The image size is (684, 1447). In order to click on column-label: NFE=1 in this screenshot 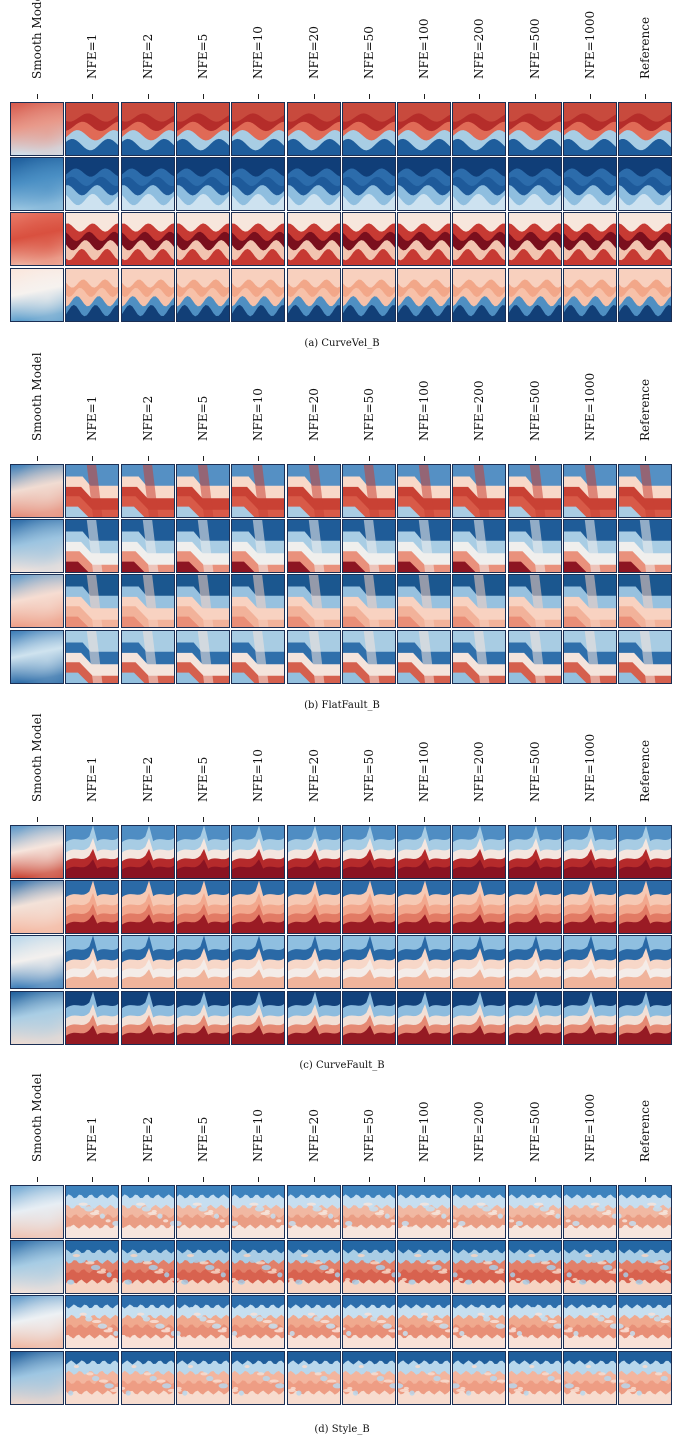, I will do `click(92, 56)`.